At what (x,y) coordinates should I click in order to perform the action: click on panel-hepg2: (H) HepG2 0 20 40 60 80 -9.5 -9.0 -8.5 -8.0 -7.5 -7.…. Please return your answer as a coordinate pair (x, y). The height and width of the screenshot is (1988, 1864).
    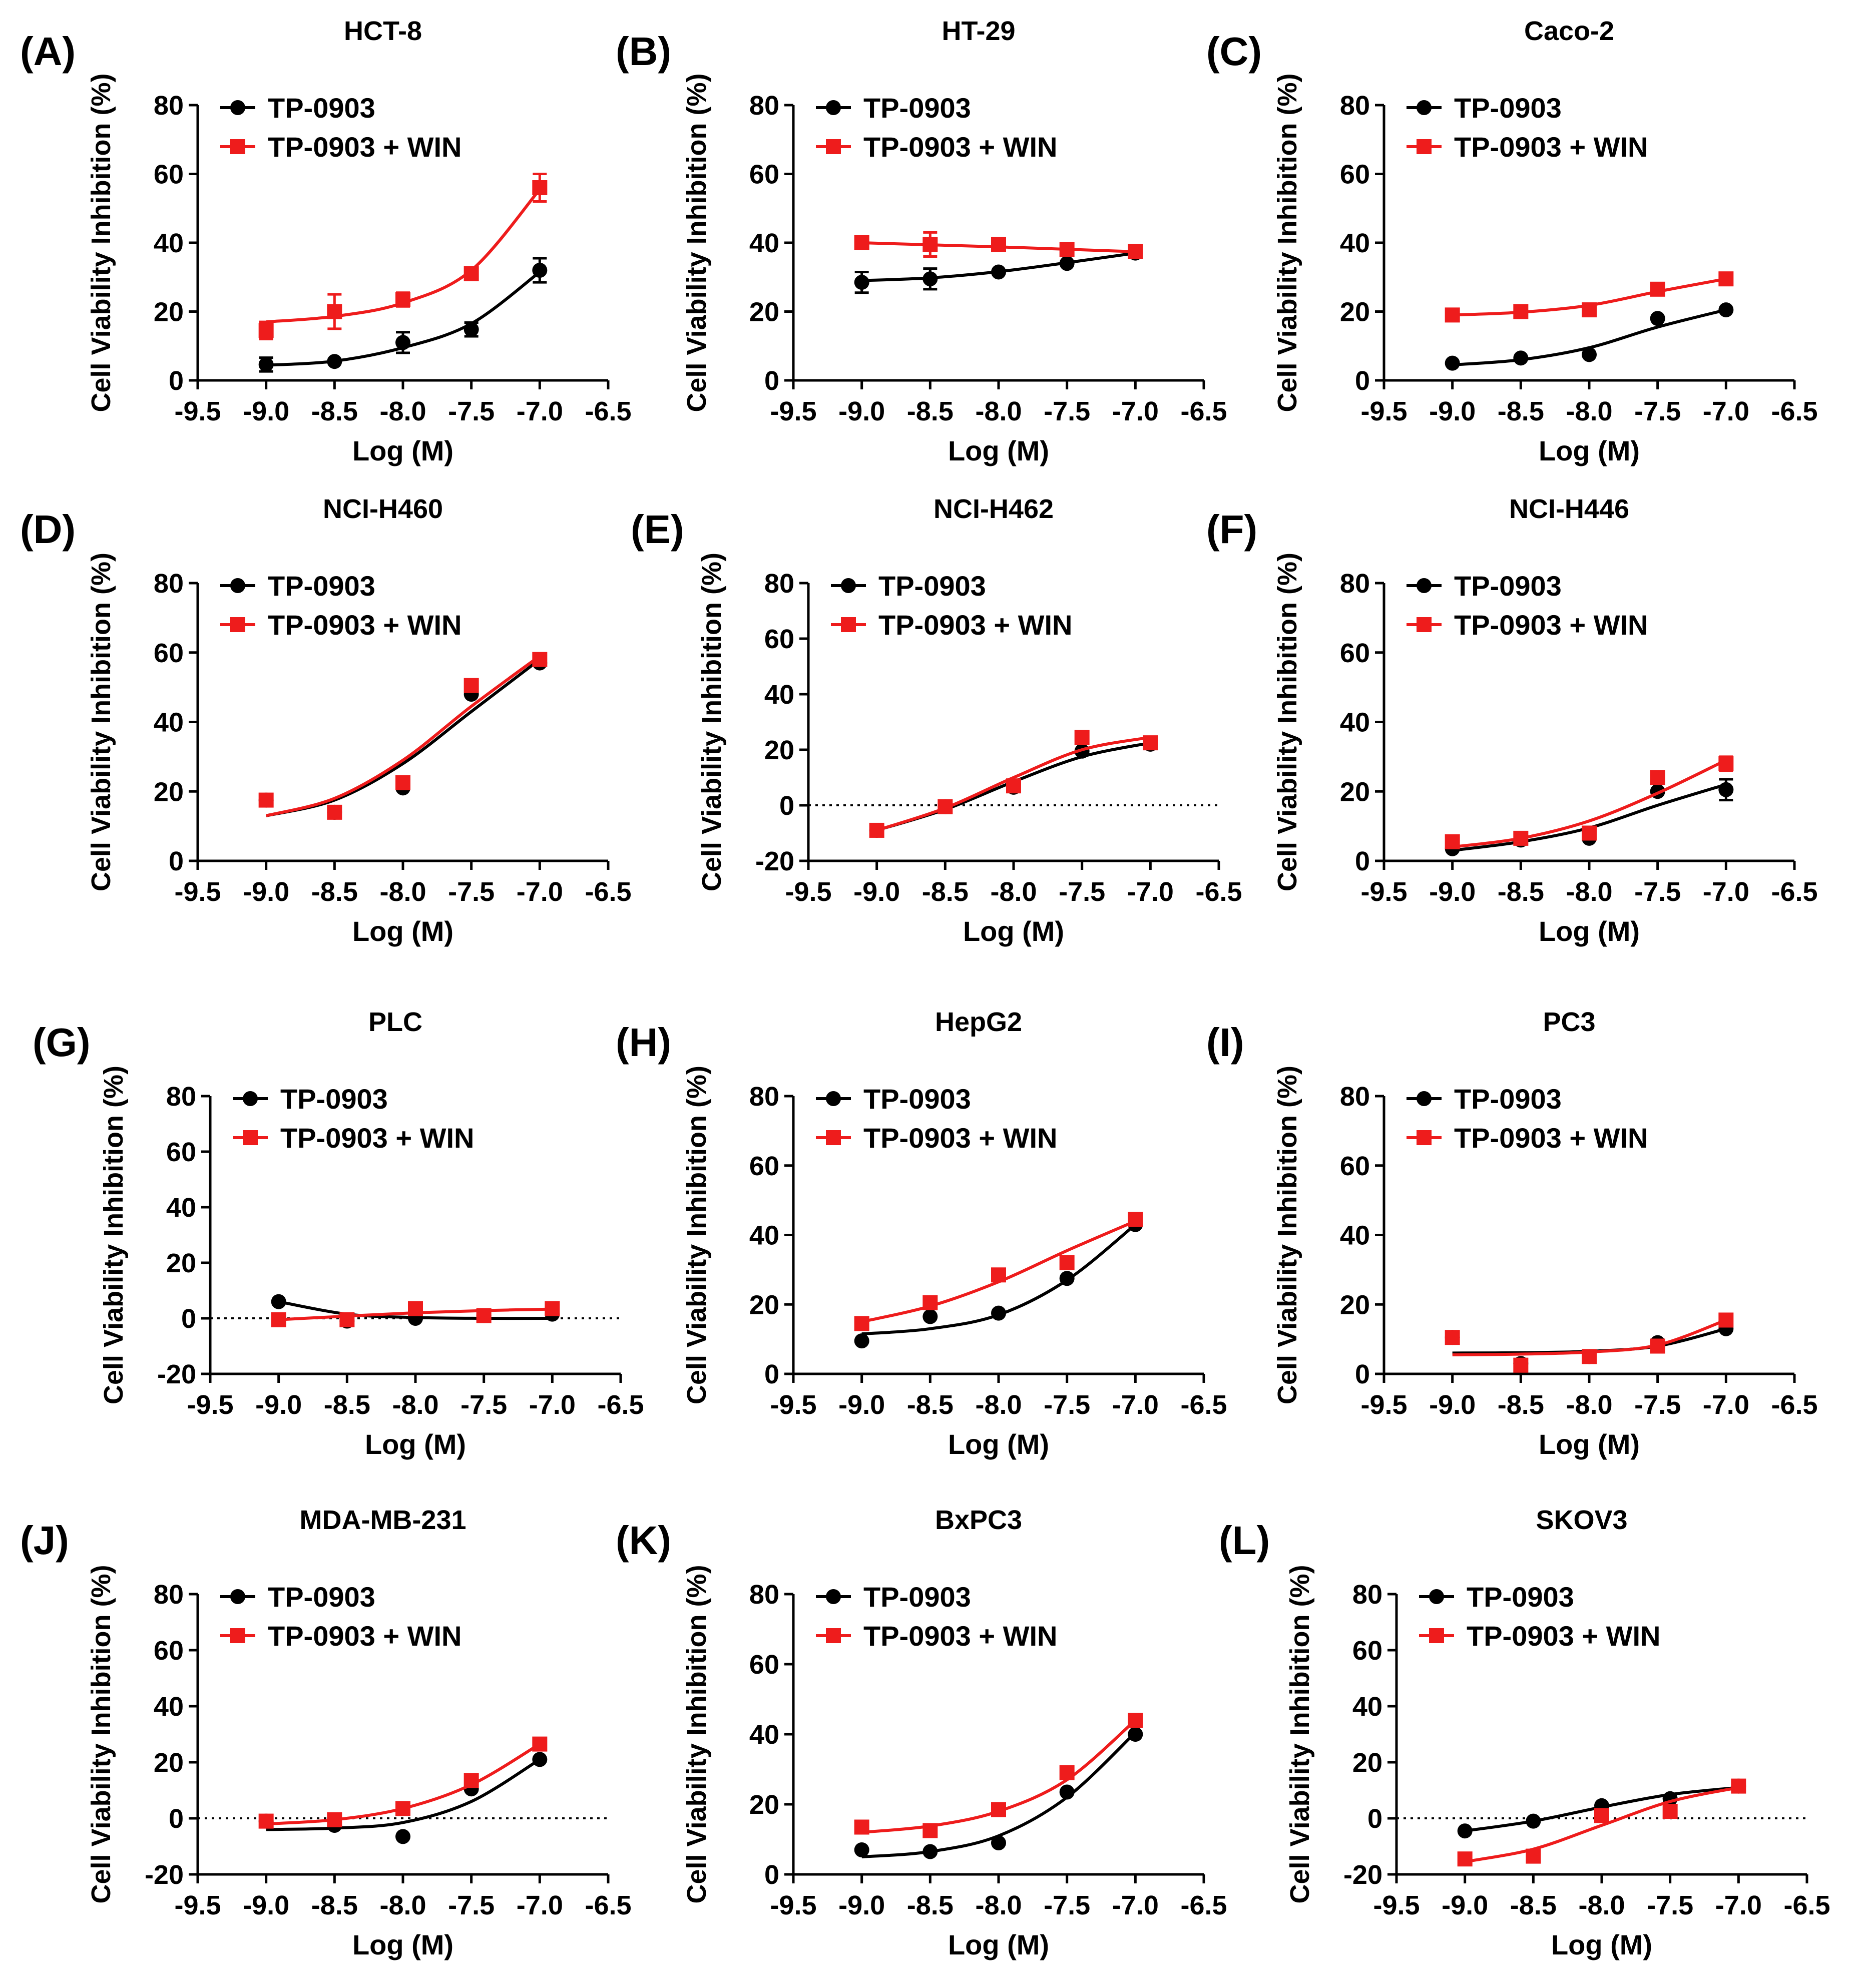
    Looking at the image, I should click on (922, 1233).